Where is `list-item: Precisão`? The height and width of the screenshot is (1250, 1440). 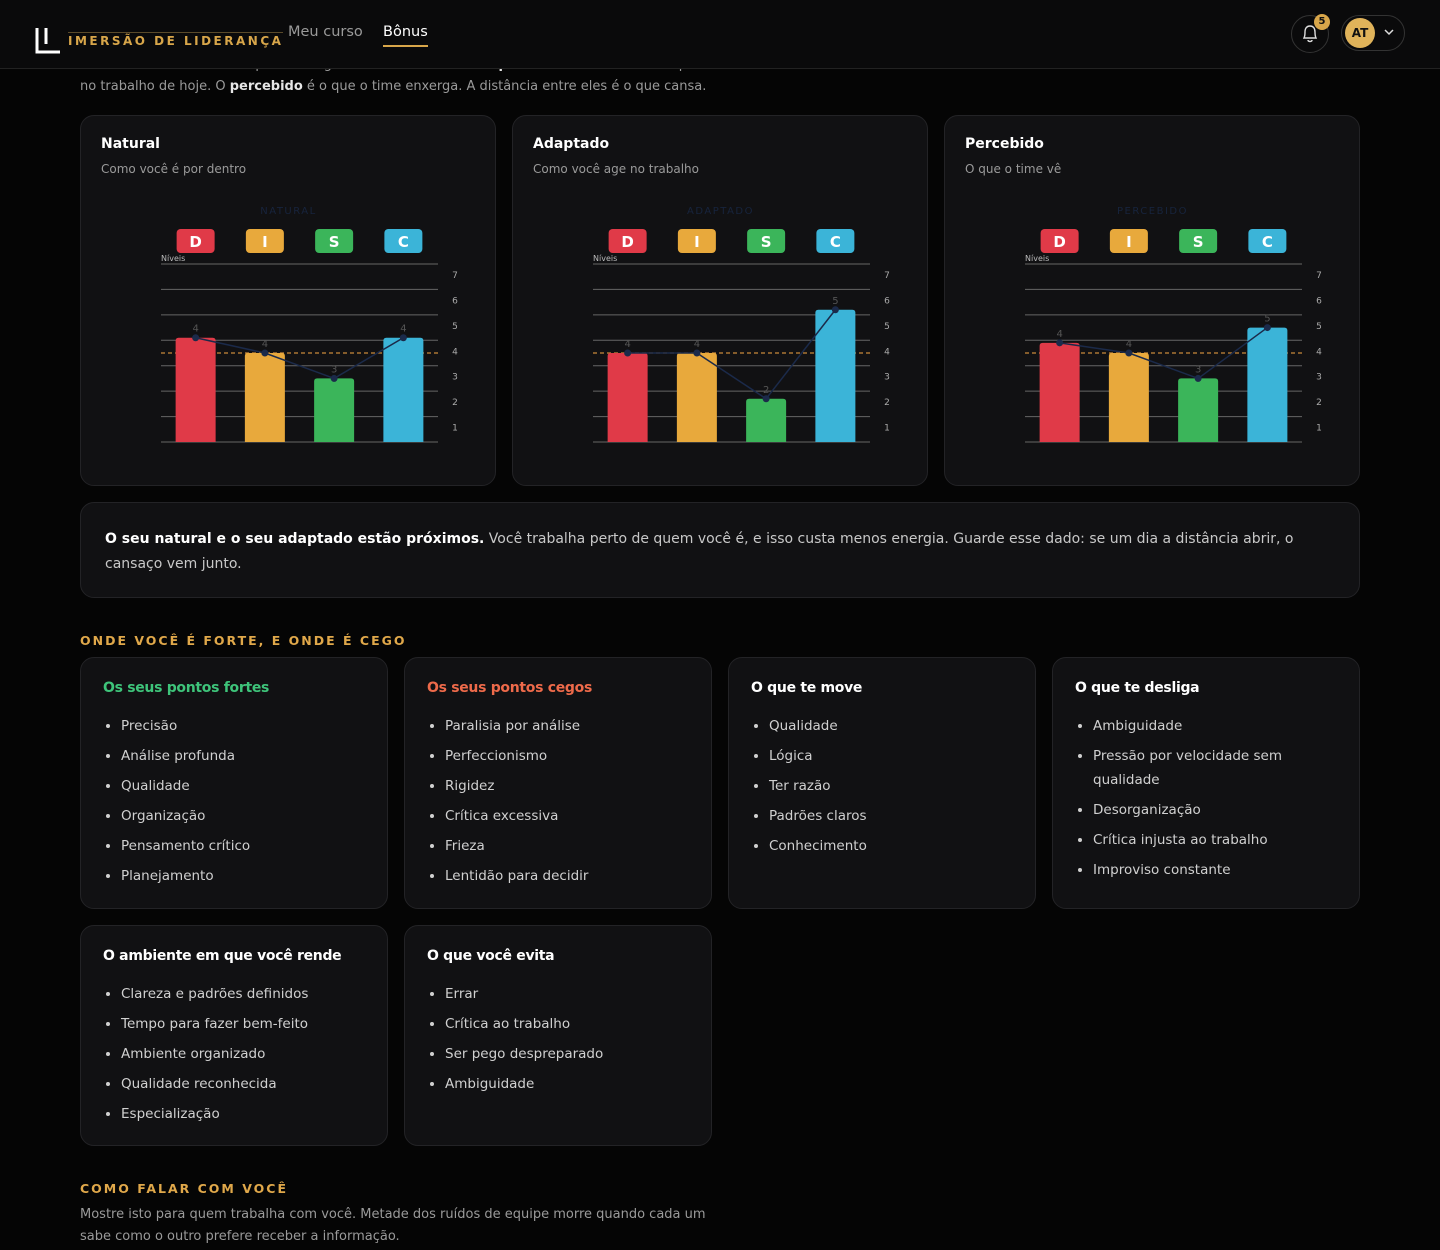
list-item: Precisão is located at coordinates (246, 726).